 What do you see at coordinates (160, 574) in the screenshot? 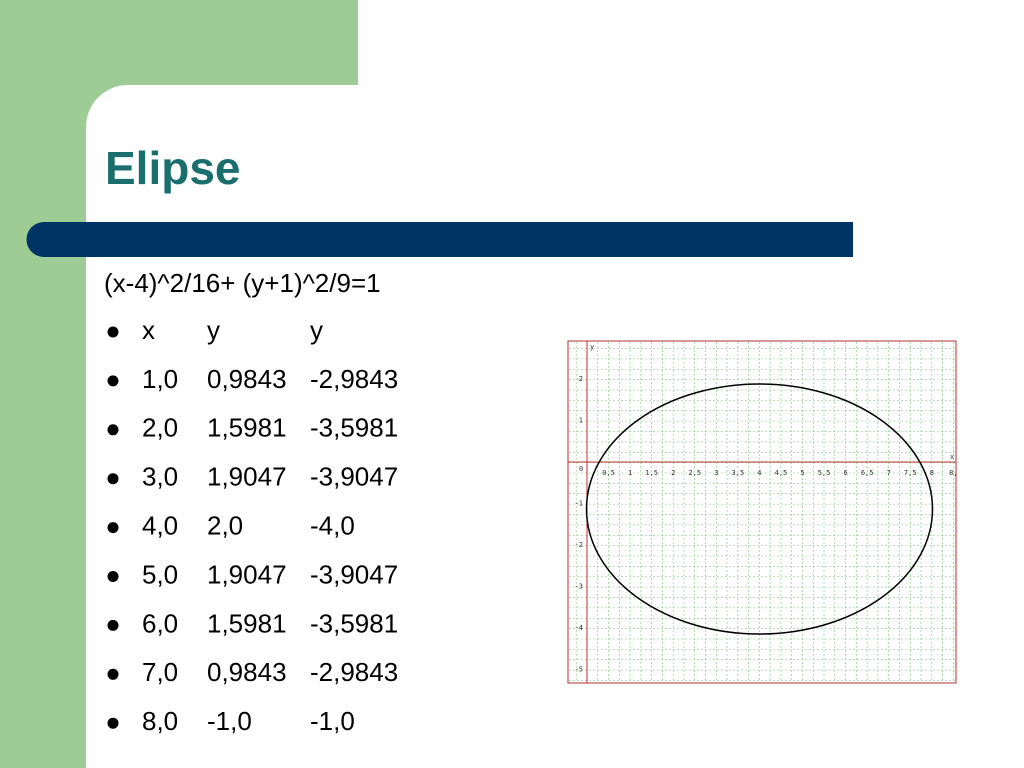
I see `list-cell: 5,0` at bounding box center [160, 574].